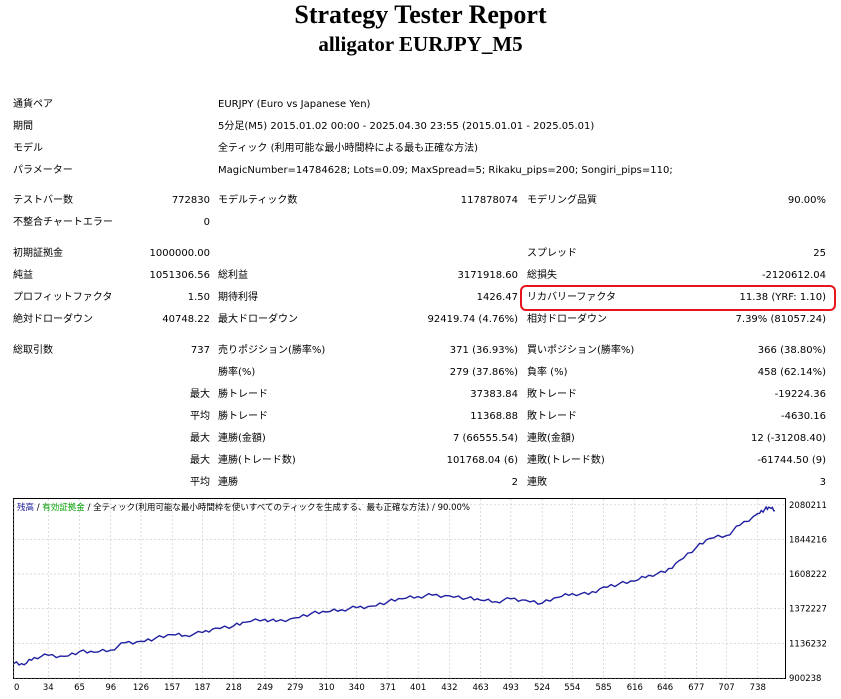 The width and height of the screenshot is (841, 699). Describe the element at coordinates (200, 460) in the screenshot. I see `max-cons-count-prefix: 最大` at that location.